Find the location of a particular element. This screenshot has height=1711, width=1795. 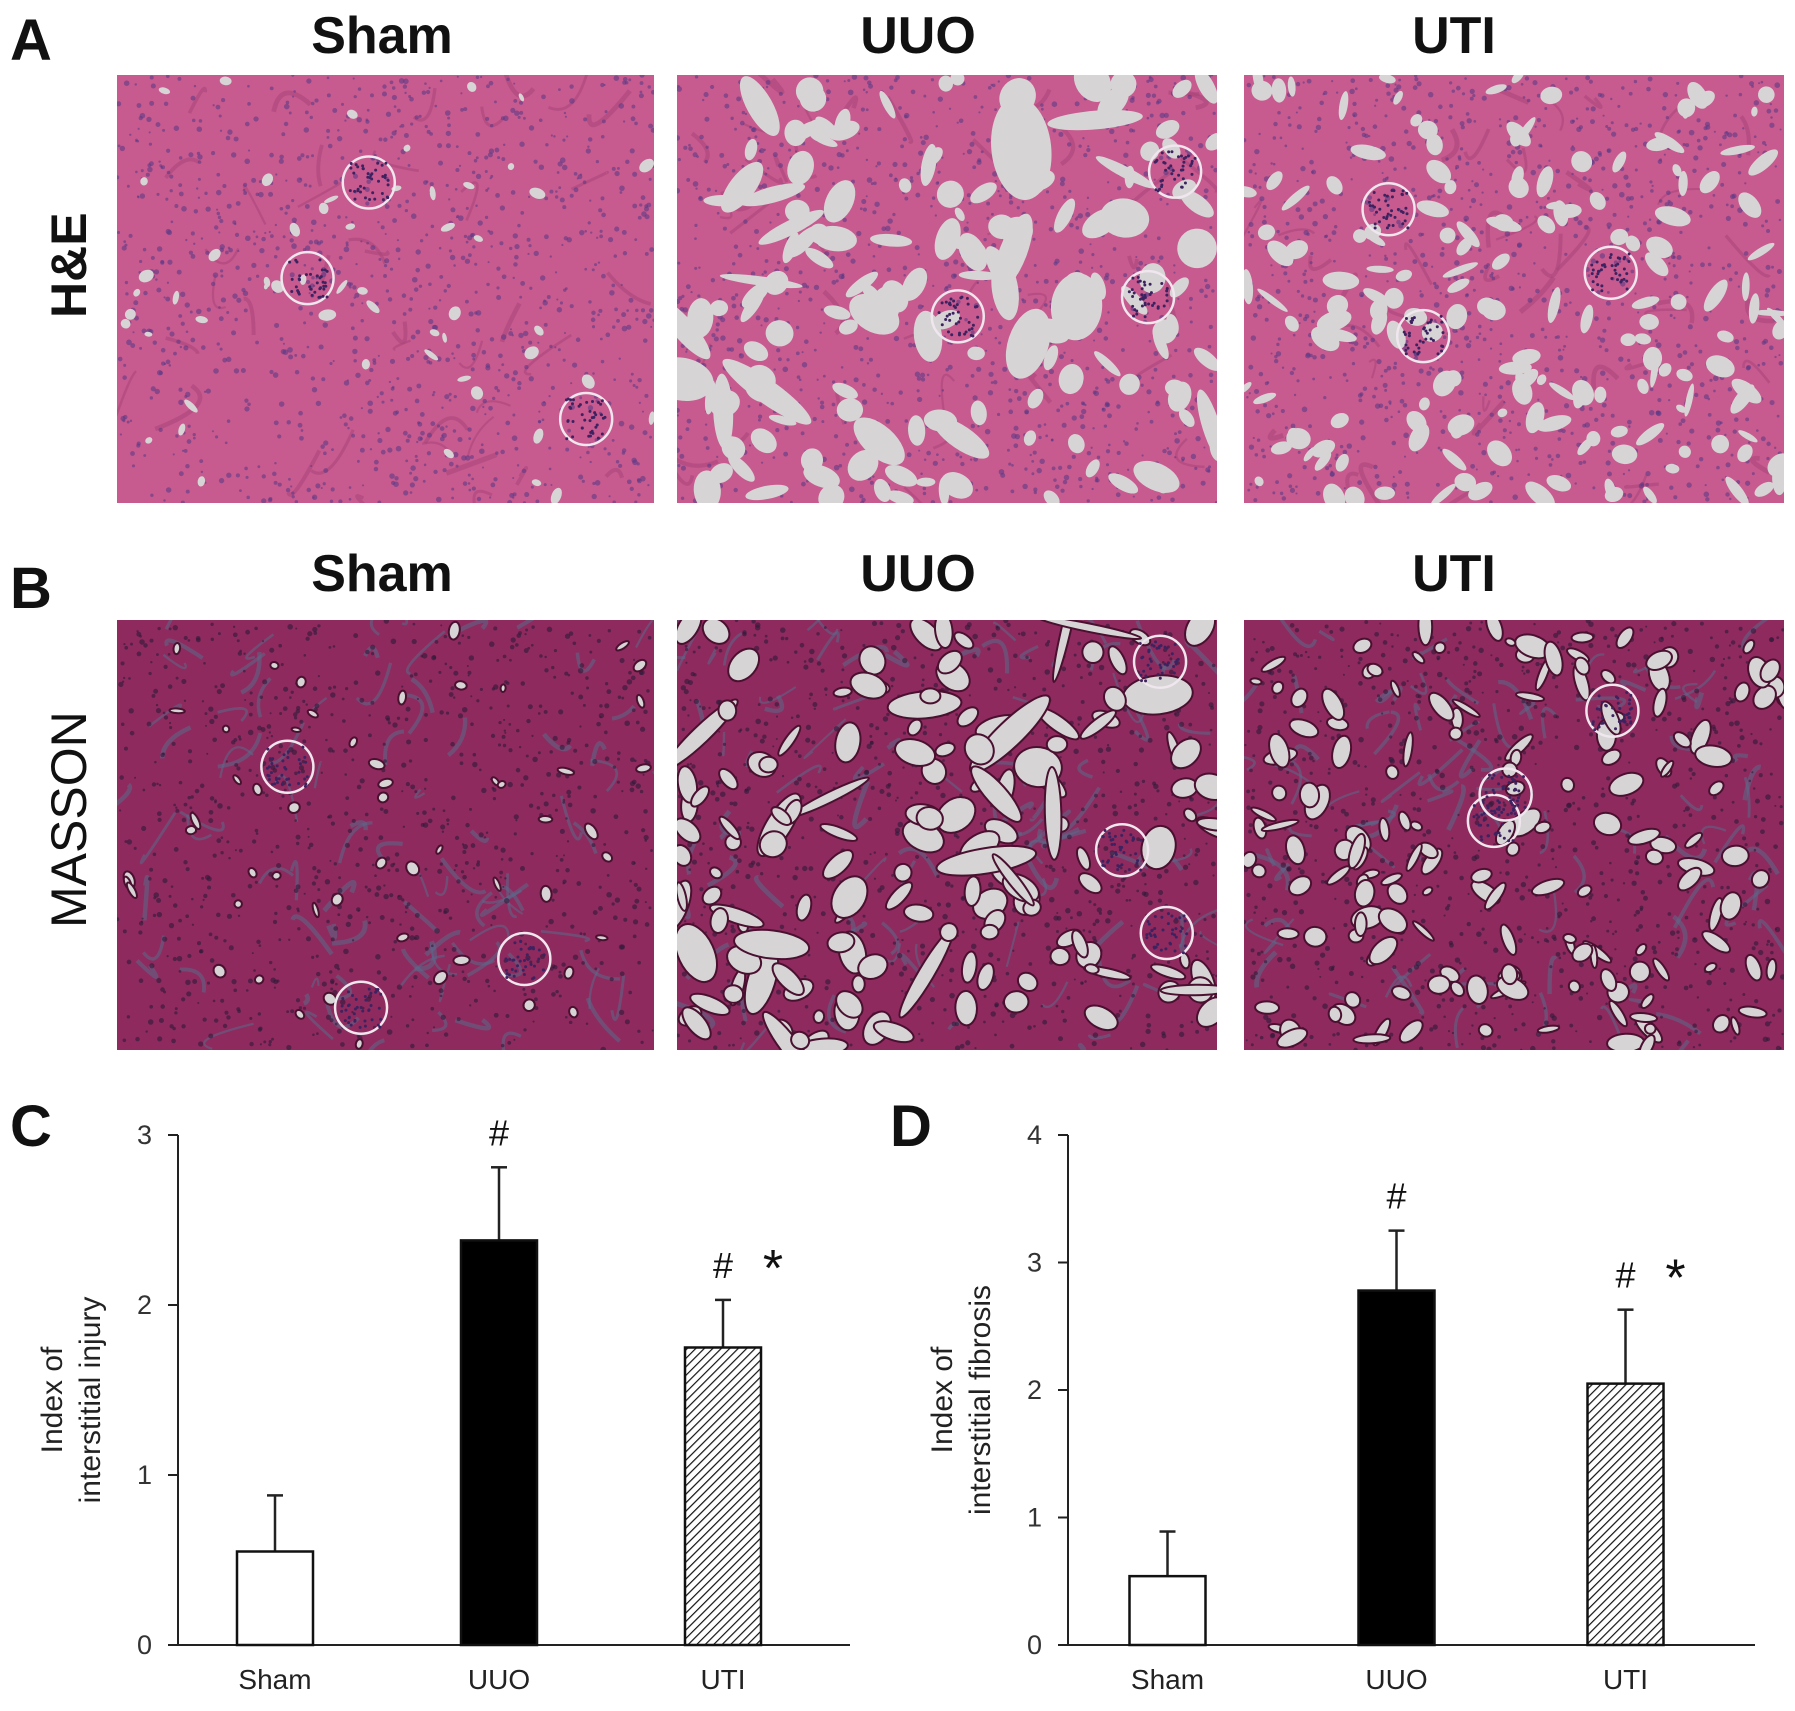

he-image-uti is located at coordinates (1514, 289).